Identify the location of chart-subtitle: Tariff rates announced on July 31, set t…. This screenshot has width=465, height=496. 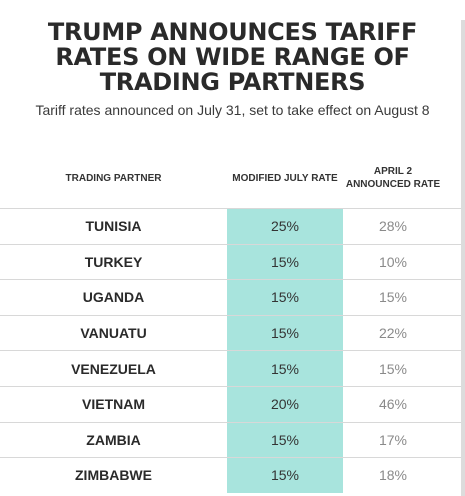
(232, 110).